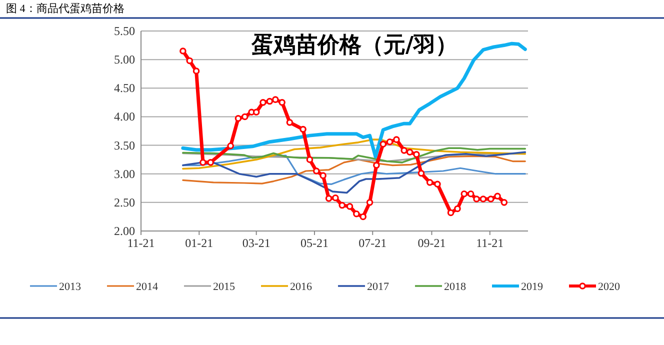  What do you see at coordinates (372, 243) in the screenshot?
I see `x-tick-label: 07-21` at bounding box center [372, 243].